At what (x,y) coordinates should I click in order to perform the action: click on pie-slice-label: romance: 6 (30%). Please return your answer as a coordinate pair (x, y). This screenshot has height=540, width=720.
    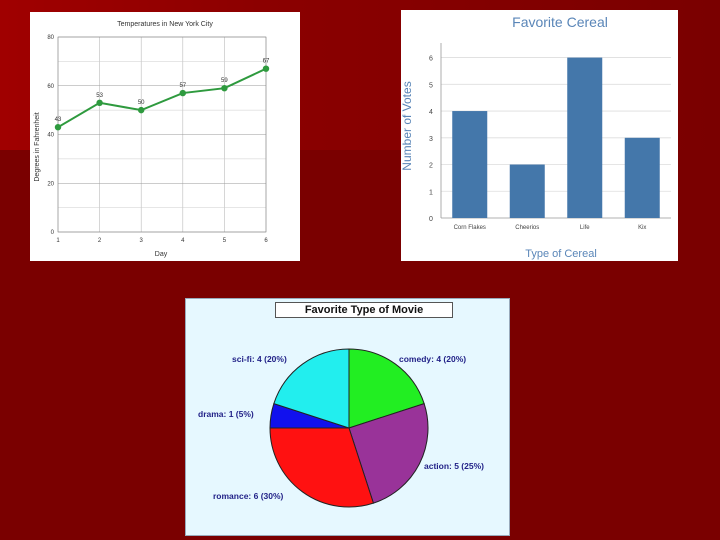
    Looking at the image, I should click on (248, 496).